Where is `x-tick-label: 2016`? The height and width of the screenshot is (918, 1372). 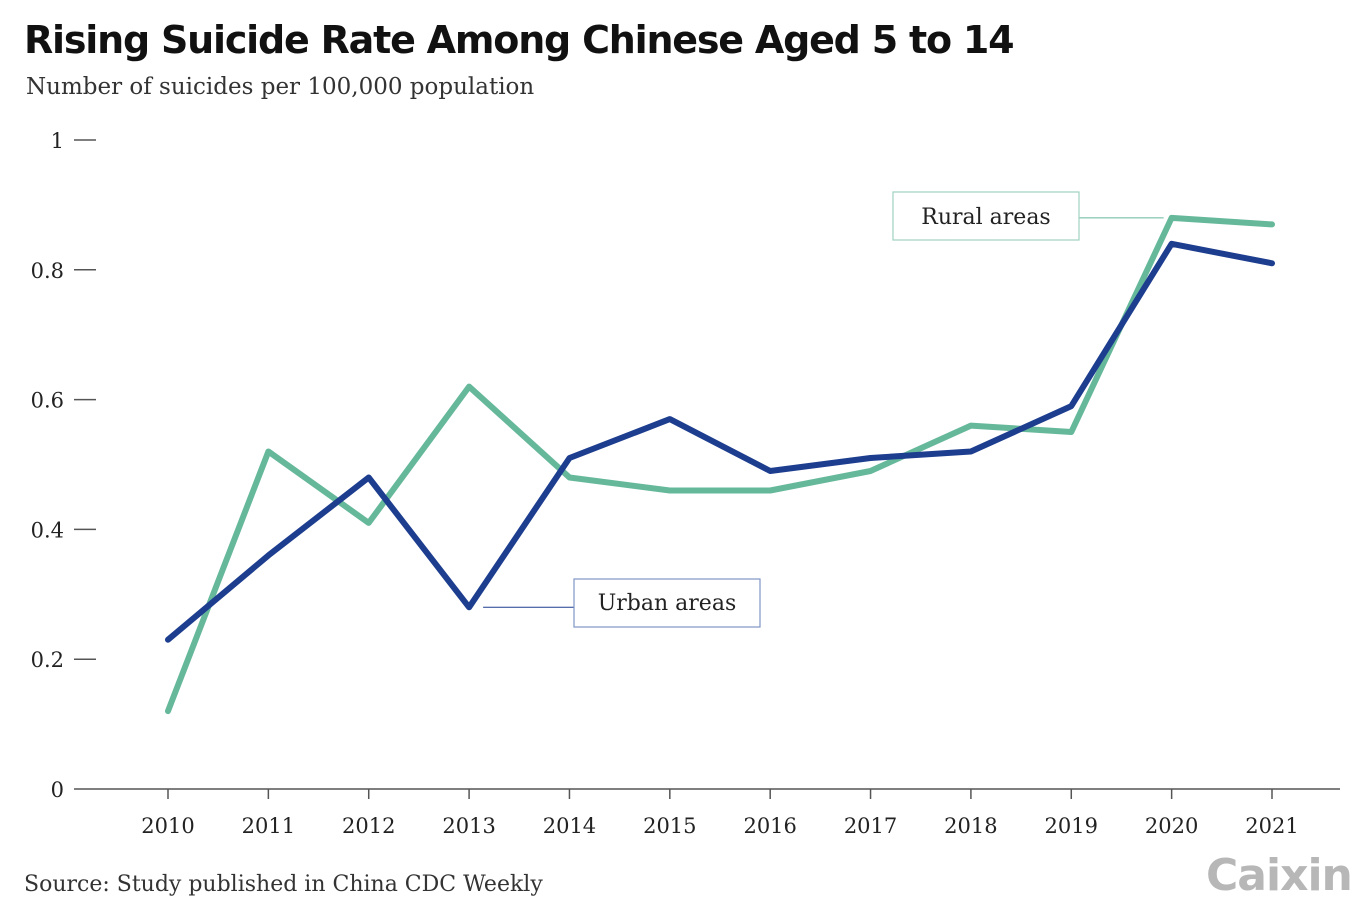
x-tick-label: 2016 is located at coordinates (769, 826).